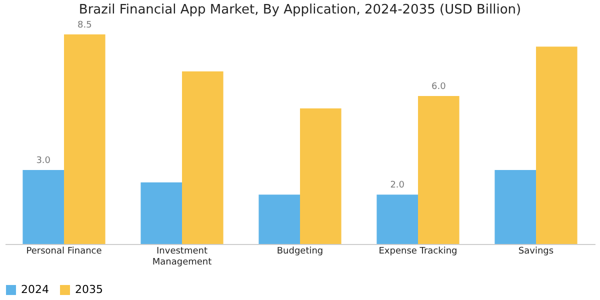  What do you see at coordinates (84, 25) in the screenshot?
I see `data-label: 8.5` at bounding box center [84, 25].